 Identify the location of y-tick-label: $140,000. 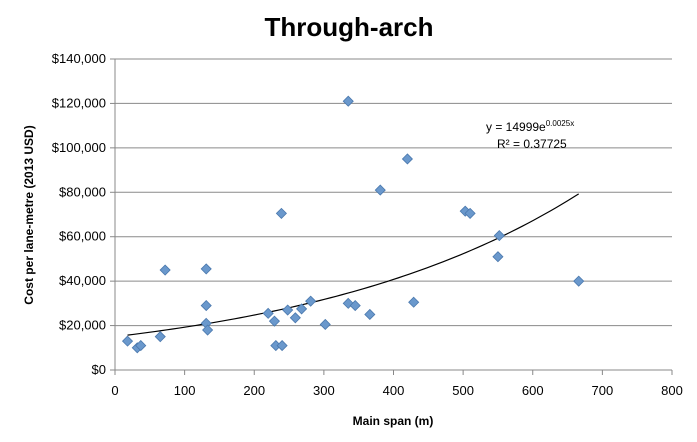
(79, 58).